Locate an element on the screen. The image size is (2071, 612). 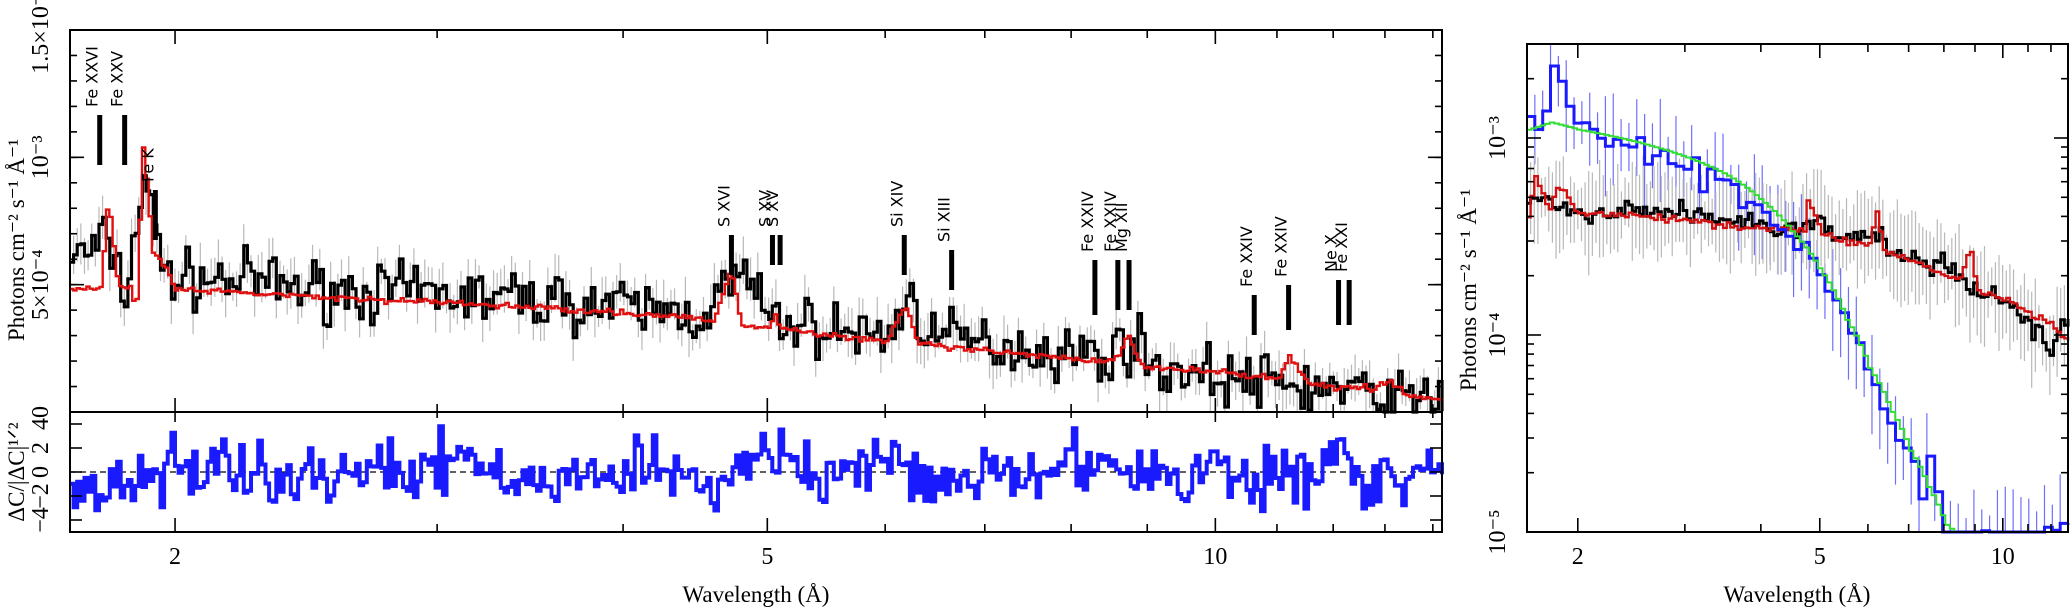
left-x-axis-label: Wavelength (Å) is located at coordinates (756, 594).